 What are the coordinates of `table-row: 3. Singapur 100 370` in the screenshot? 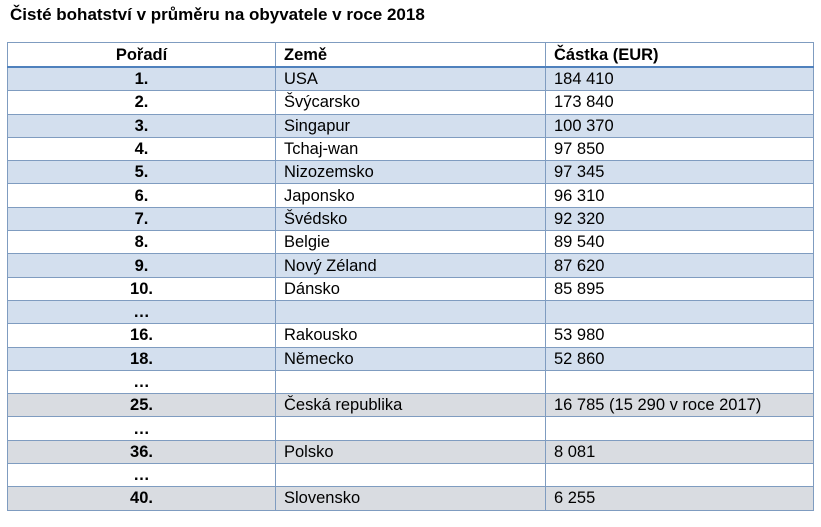 It's located at (410, 125).